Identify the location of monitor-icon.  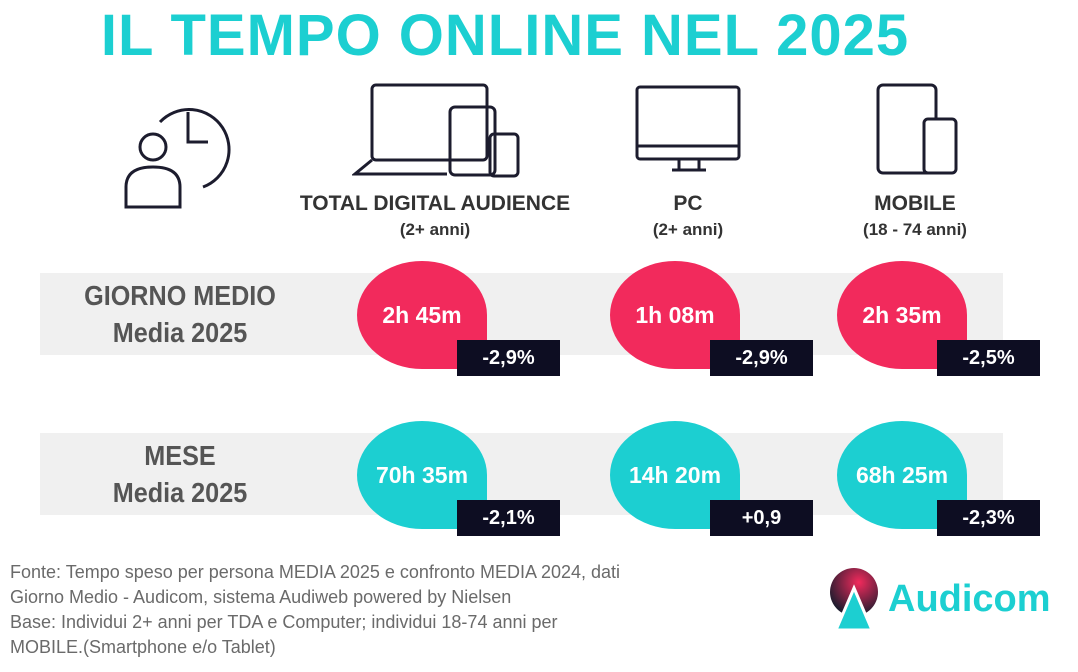
(688, 128).